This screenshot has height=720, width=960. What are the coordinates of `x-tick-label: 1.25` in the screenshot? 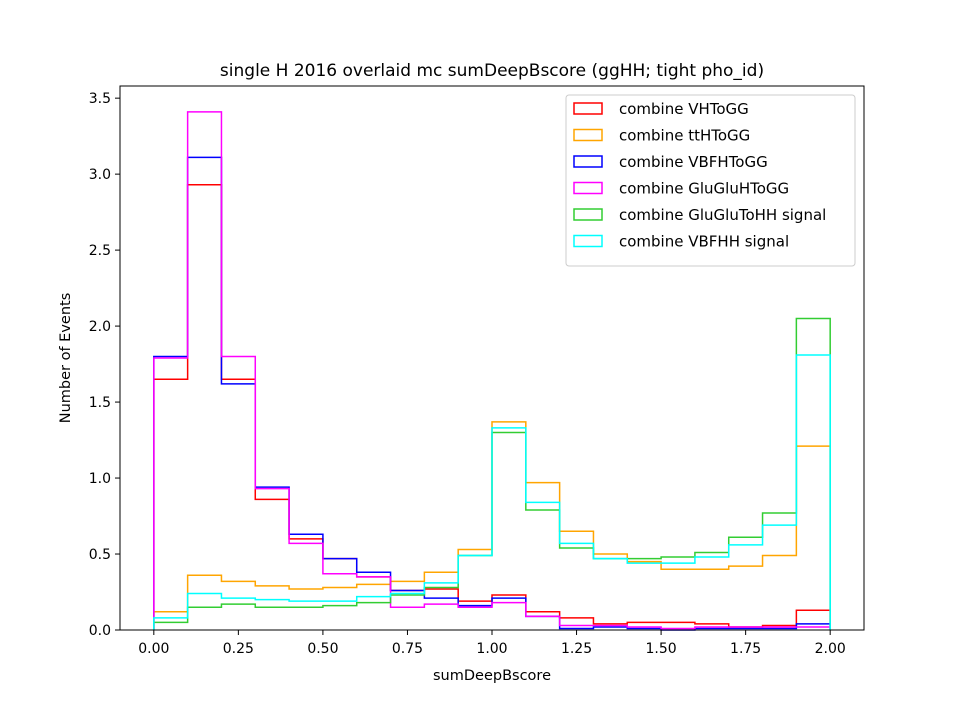 It's located at (576, 649).